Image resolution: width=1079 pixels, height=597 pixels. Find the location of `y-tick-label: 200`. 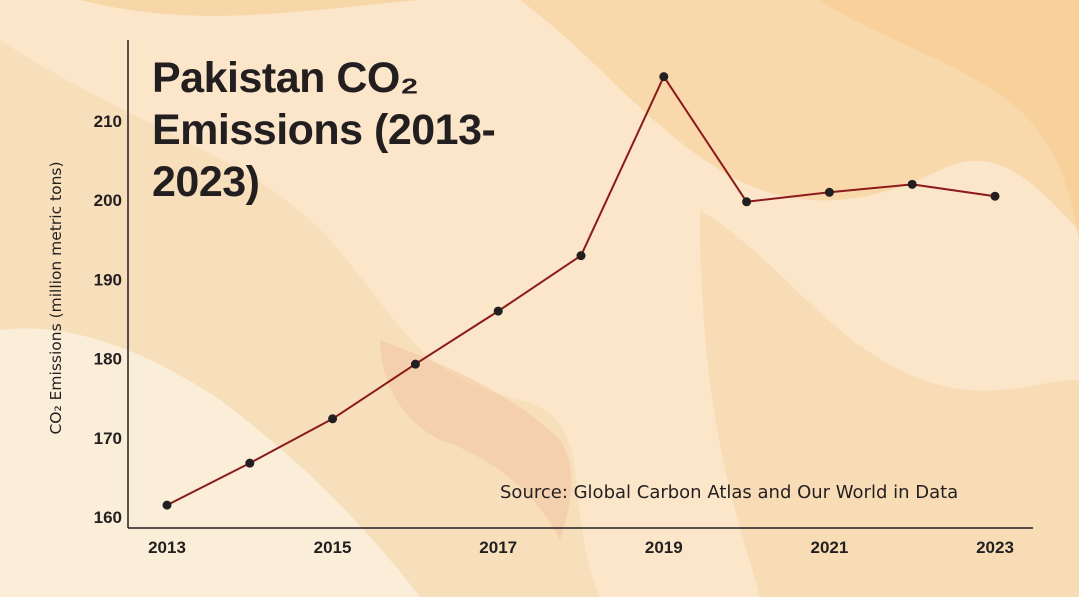

y-tick-label: 200 is located at coordinates (108, 200).